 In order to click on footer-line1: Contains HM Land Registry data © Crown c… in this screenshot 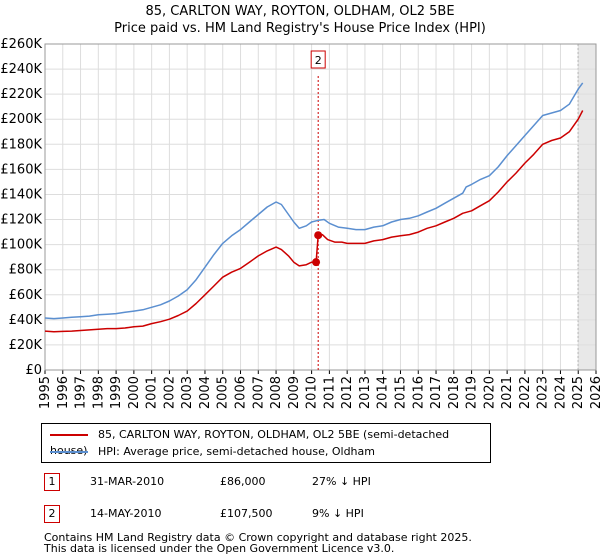, I will do `click(258, 537)`.